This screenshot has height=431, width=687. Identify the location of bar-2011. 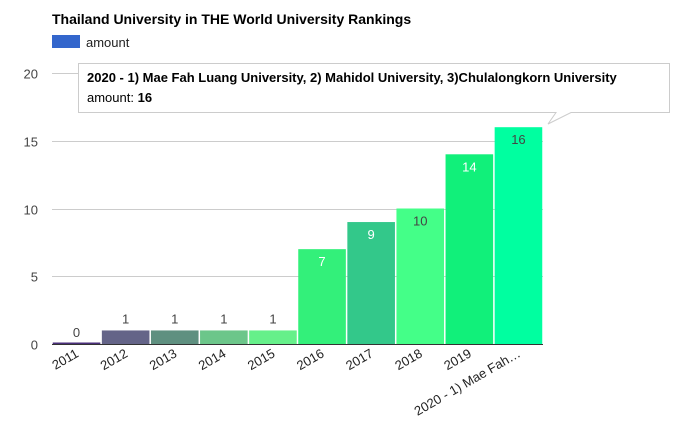
(76, 343).